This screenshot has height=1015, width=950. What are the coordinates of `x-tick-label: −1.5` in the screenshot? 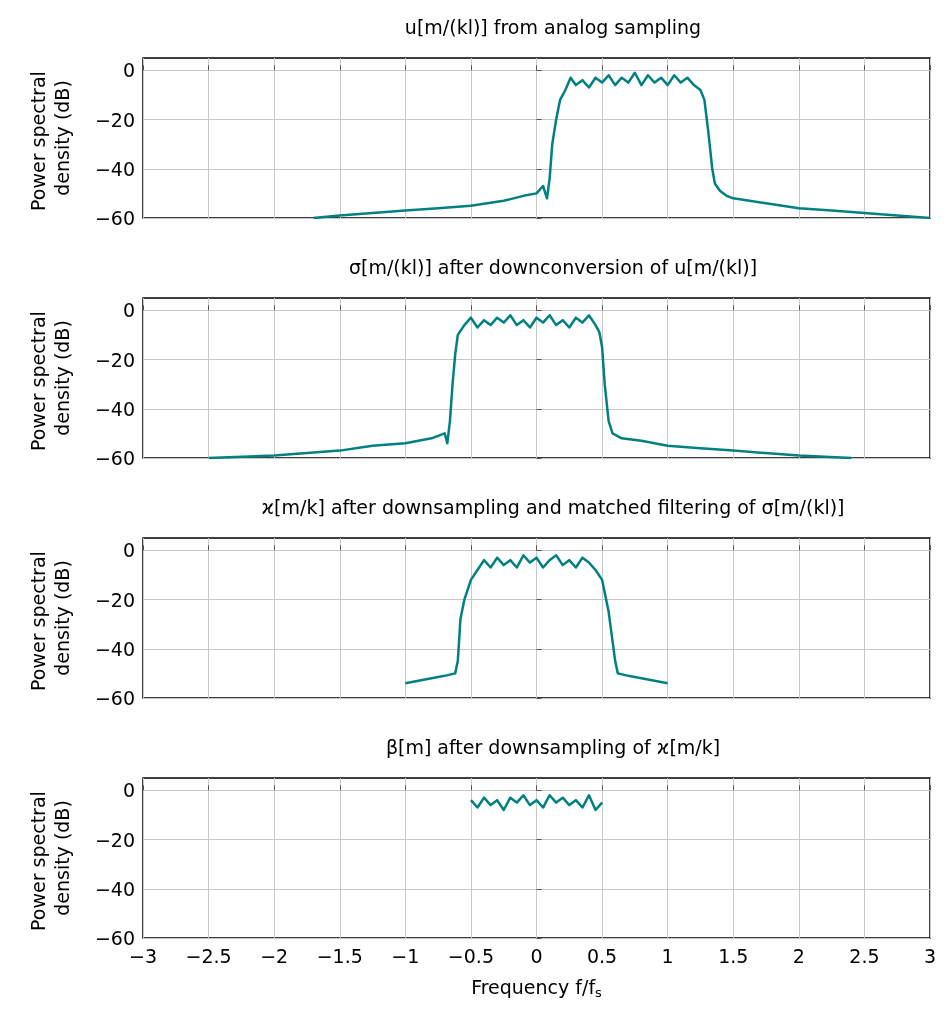 It's located at (339, 955).